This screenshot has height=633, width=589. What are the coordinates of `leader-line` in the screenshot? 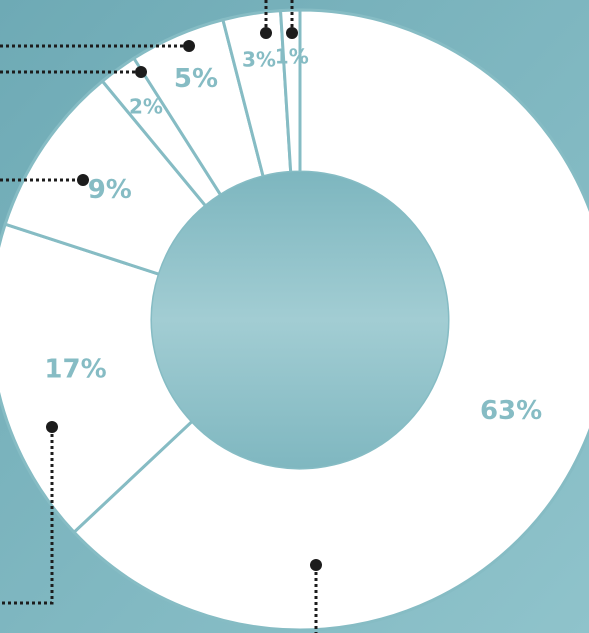 It's located at (27, 516).